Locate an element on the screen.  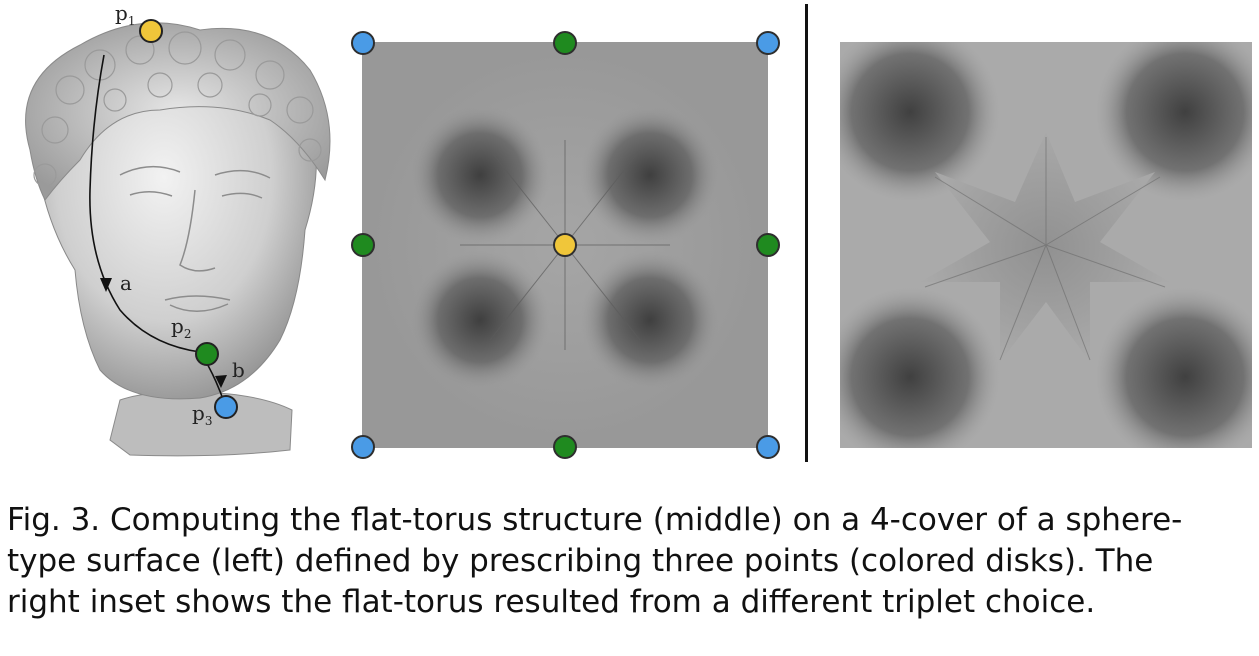
point-p2-disk is located at coordinates (207, 354).